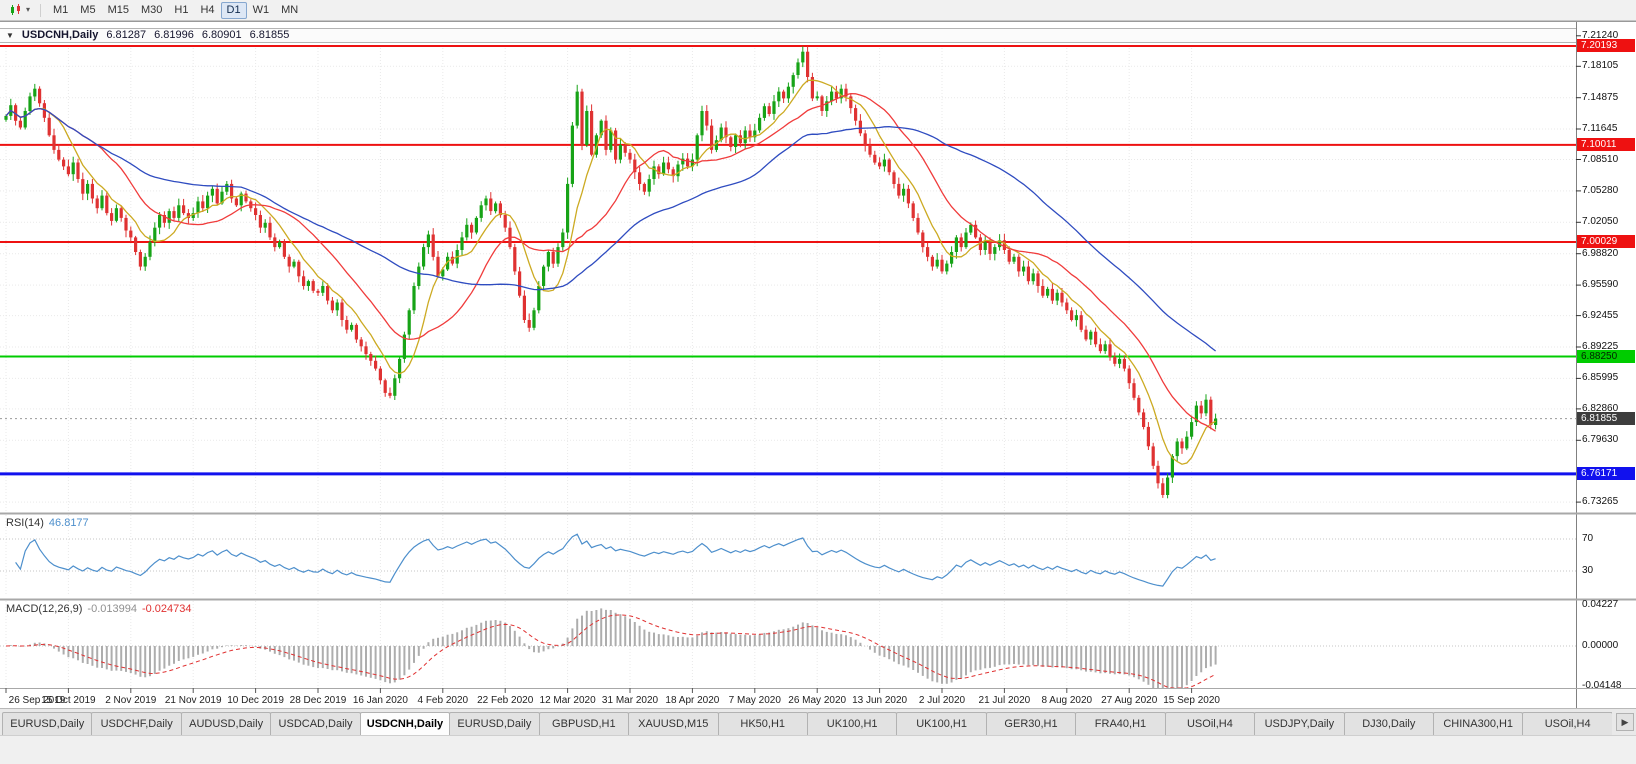 This screenshot has width=1636, height=764. I want to click on chart-tab-usdjpy-daily: USDJPY,Daily, so click(1299, 723).